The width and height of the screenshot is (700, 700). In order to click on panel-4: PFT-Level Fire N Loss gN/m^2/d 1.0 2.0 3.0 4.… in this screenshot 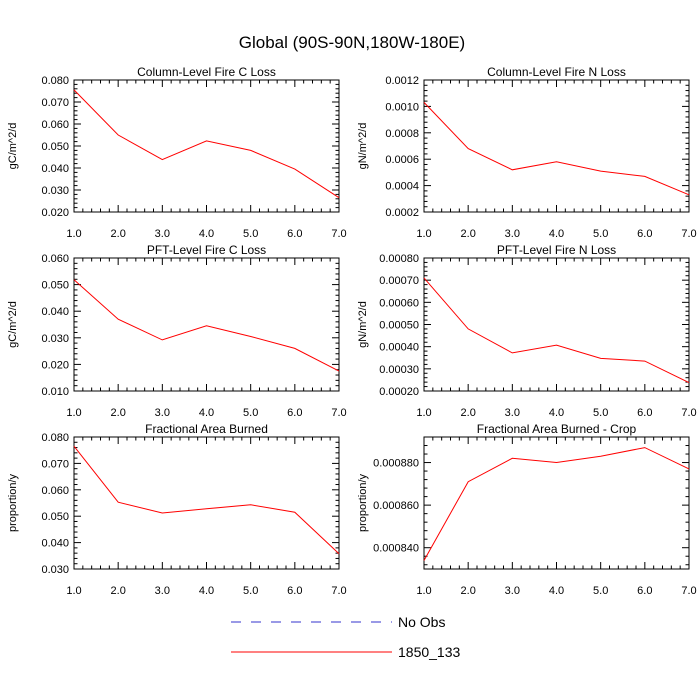, I will do `click(527, 331)`.